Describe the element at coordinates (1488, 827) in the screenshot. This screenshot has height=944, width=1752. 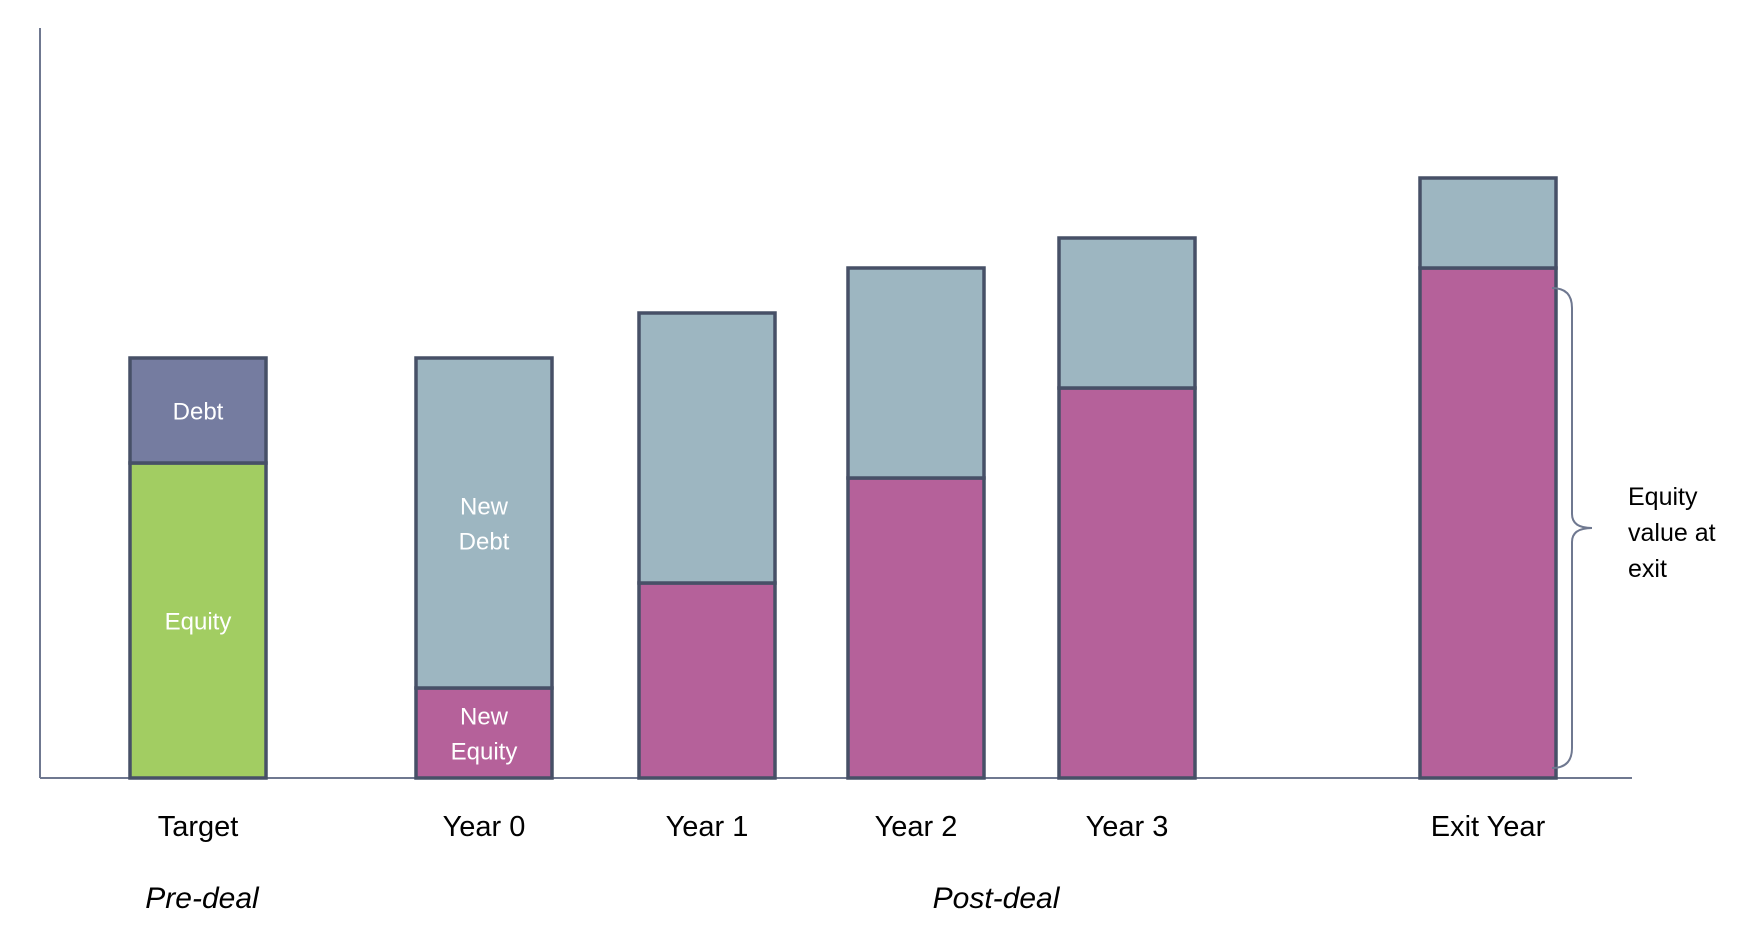
I see `category-label-exit-year: Exit Year` at that location.